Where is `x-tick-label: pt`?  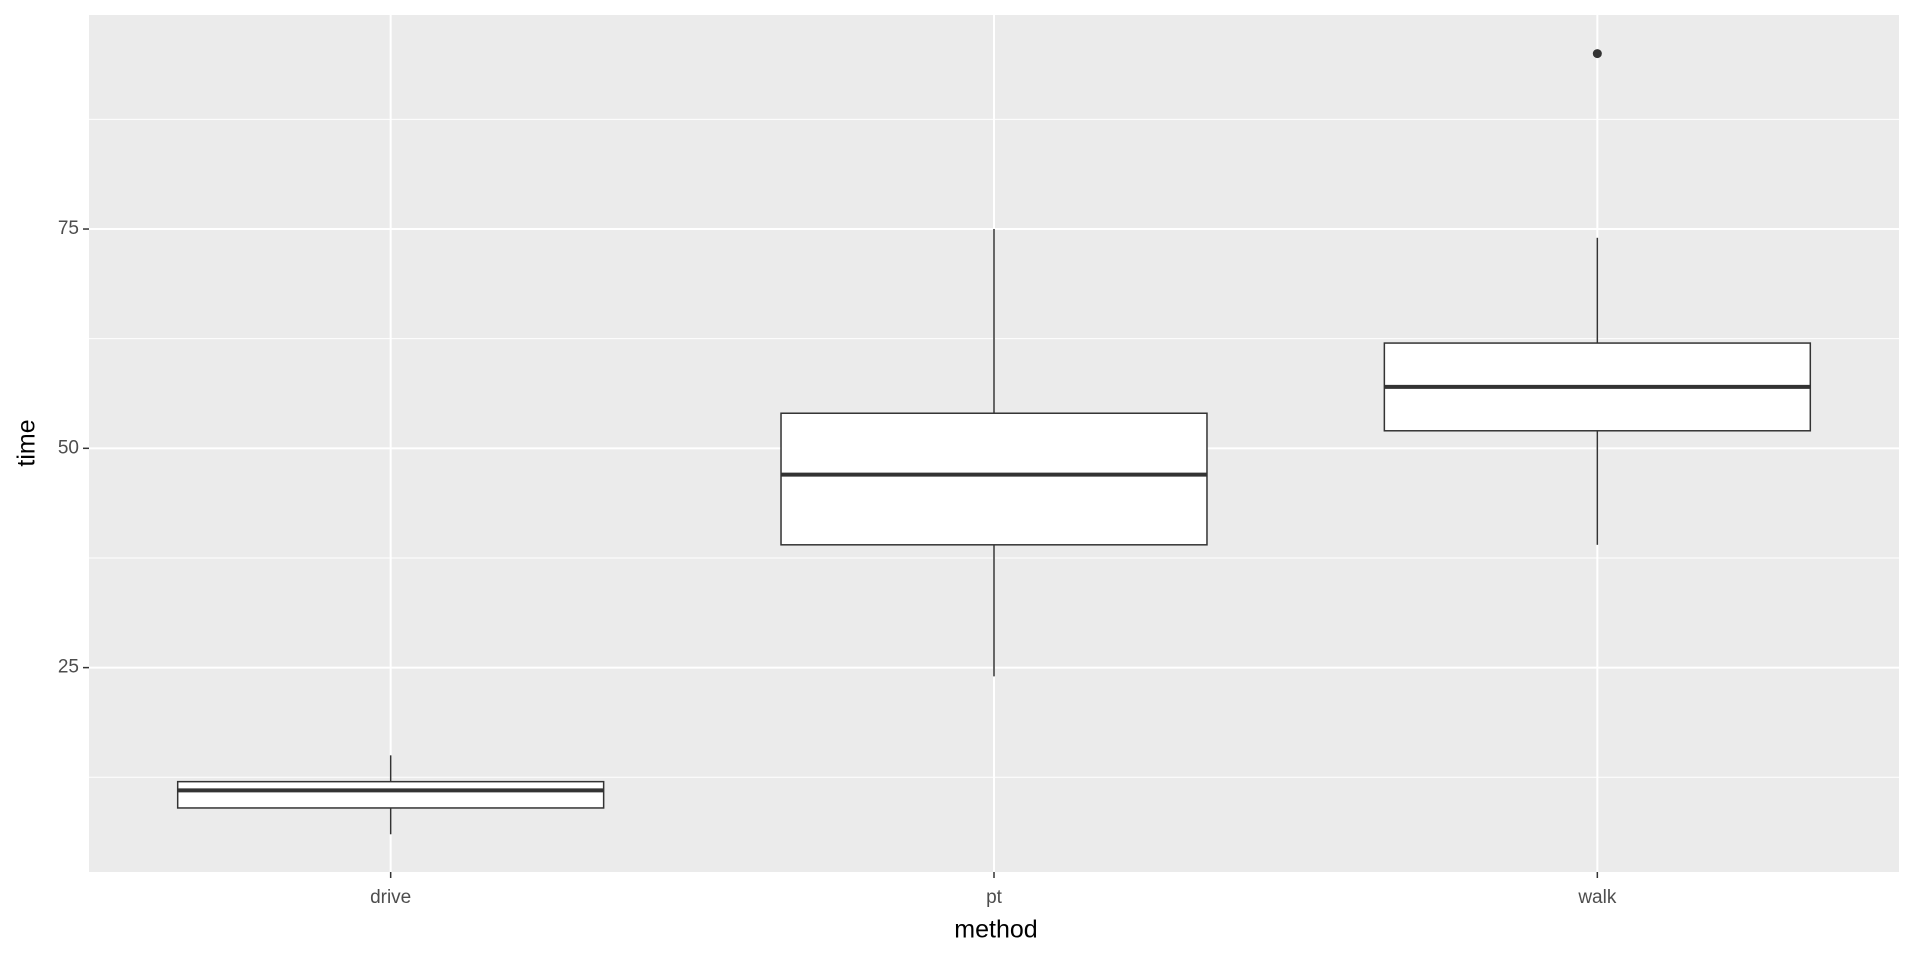
x-tick-label: pt is located at coordinates (994, 897).